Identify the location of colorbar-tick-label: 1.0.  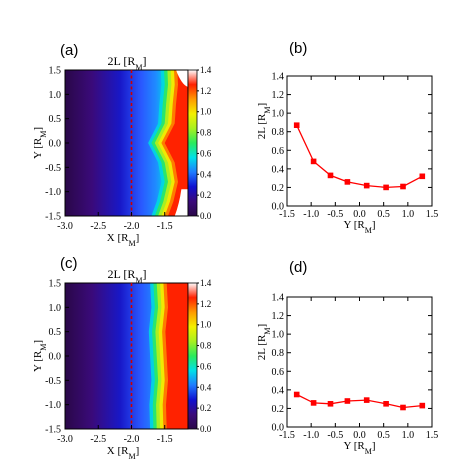
(206, 325).